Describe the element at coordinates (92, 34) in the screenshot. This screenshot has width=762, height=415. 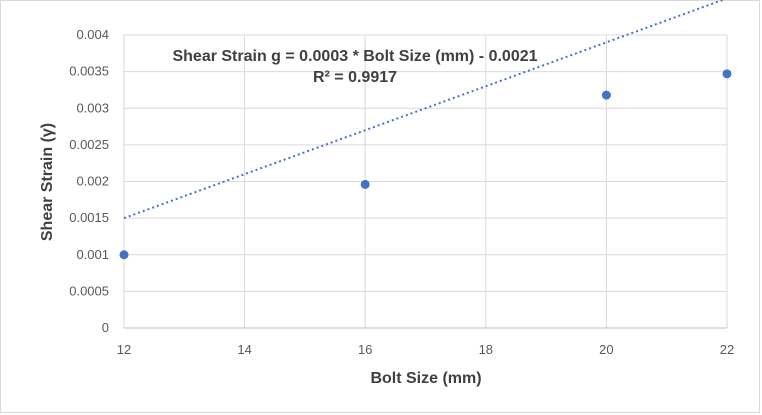
I see `y-tick-label: 0.004` at that location.